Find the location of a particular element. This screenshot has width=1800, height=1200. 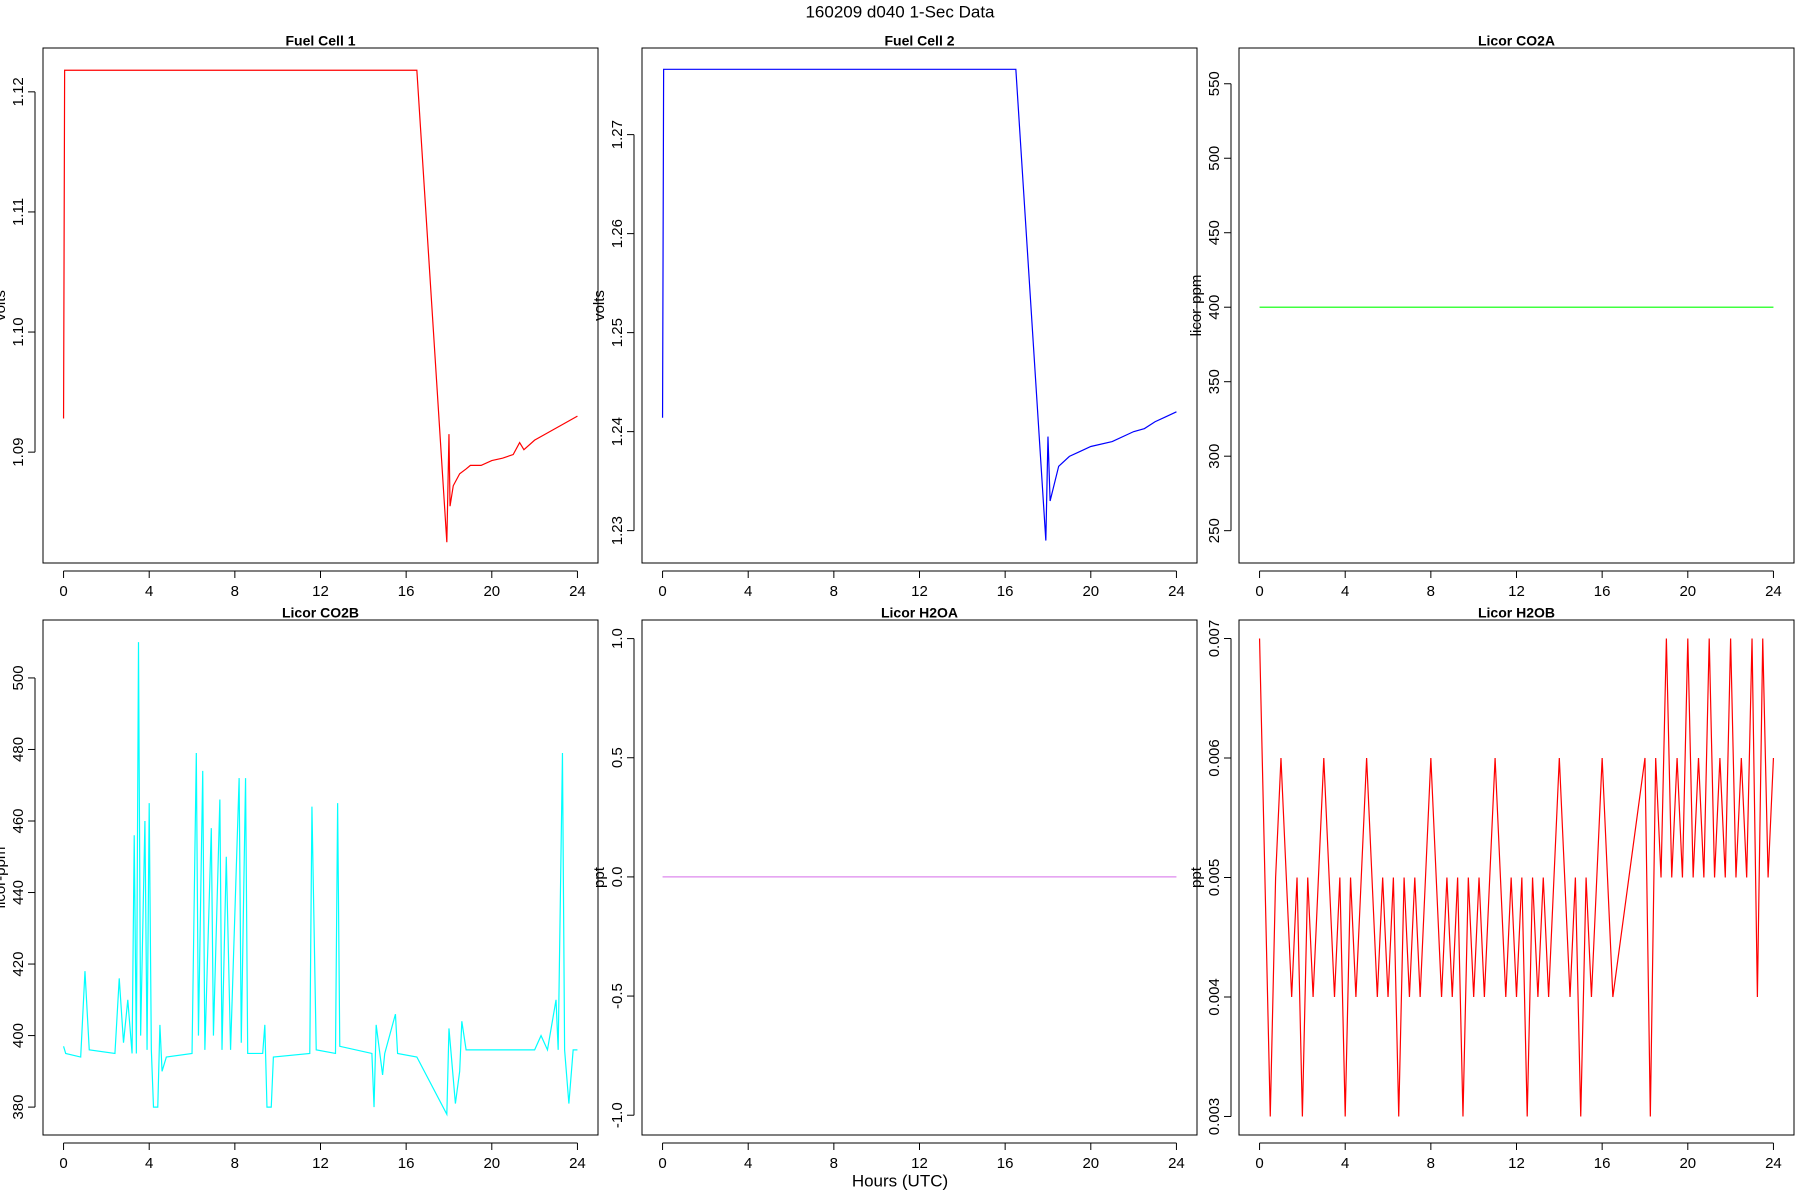

y-tick-label: 480 is located at coordinates (18, 749).